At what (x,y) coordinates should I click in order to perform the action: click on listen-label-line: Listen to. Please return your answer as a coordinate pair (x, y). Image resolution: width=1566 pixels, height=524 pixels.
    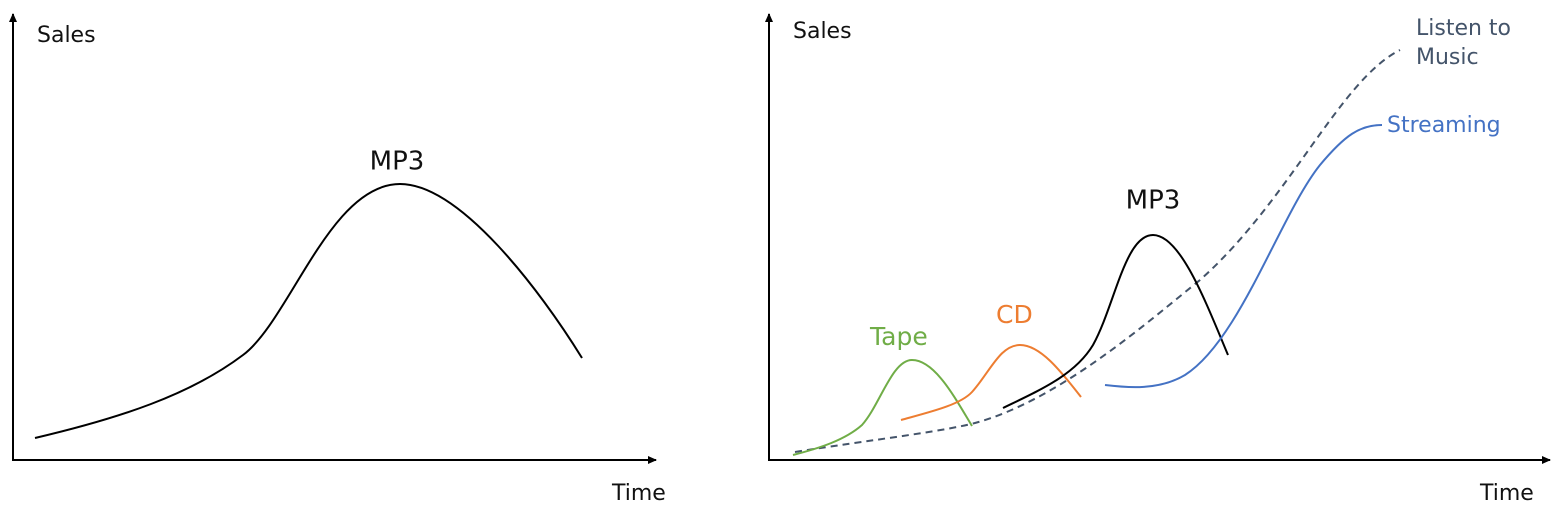
    Looking at the image, I should click on (1463, 28).